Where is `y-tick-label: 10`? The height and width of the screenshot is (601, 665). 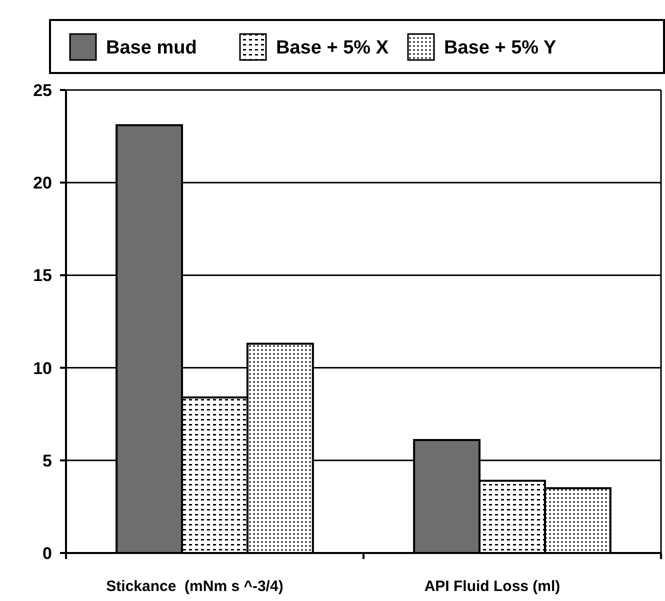 y-tick-label: 10 is located at coordinates (42, 368).